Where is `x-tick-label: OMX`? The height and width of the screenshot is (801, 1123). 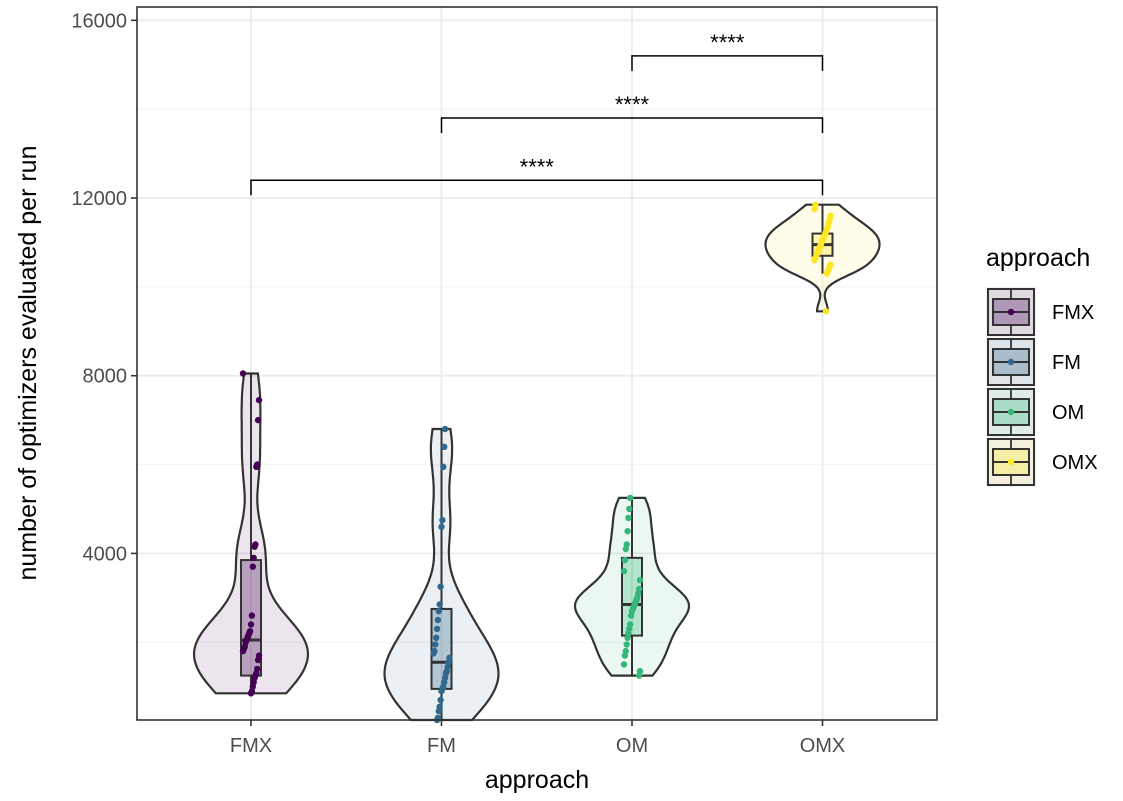
x-tick-label: OMX is located at coordinates (823, 746).